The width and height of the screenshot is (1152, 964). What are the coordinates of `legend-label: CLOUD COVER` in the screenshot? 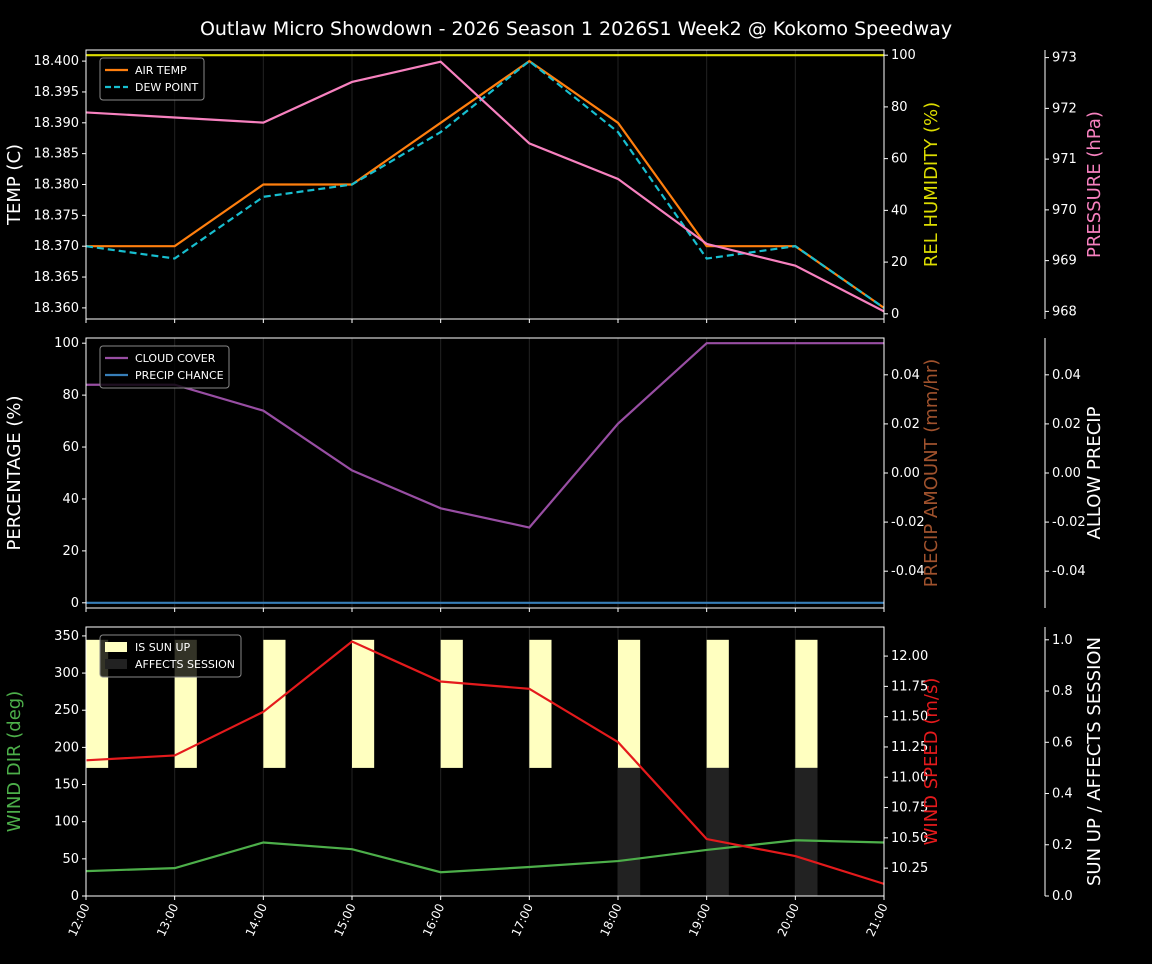 It's located at (175, 358).